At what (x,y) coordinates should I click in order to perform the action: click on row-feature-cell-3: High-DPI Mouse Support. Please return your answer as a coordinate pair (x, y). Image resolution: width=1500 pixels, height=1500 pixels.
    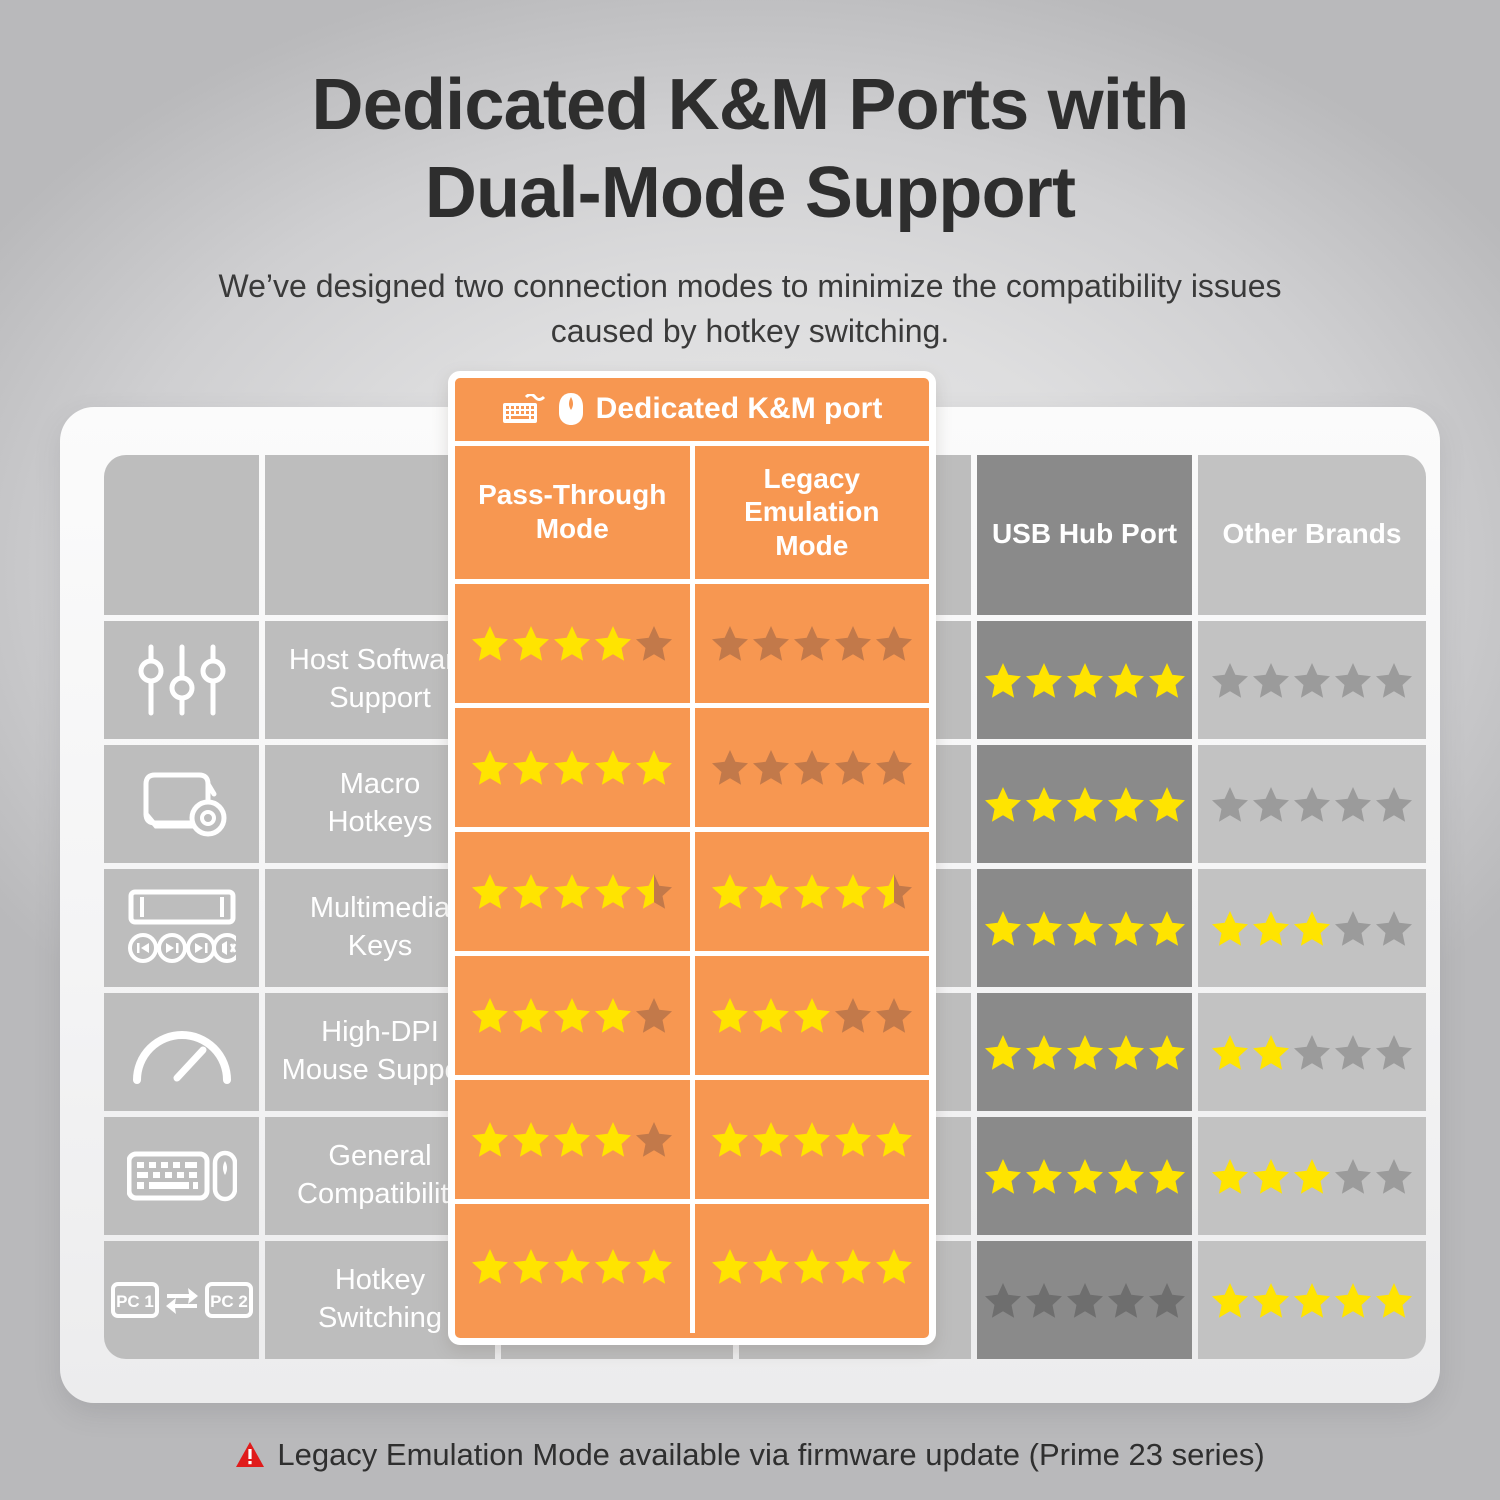
    Looking at the image, I should click on (380, 1051).